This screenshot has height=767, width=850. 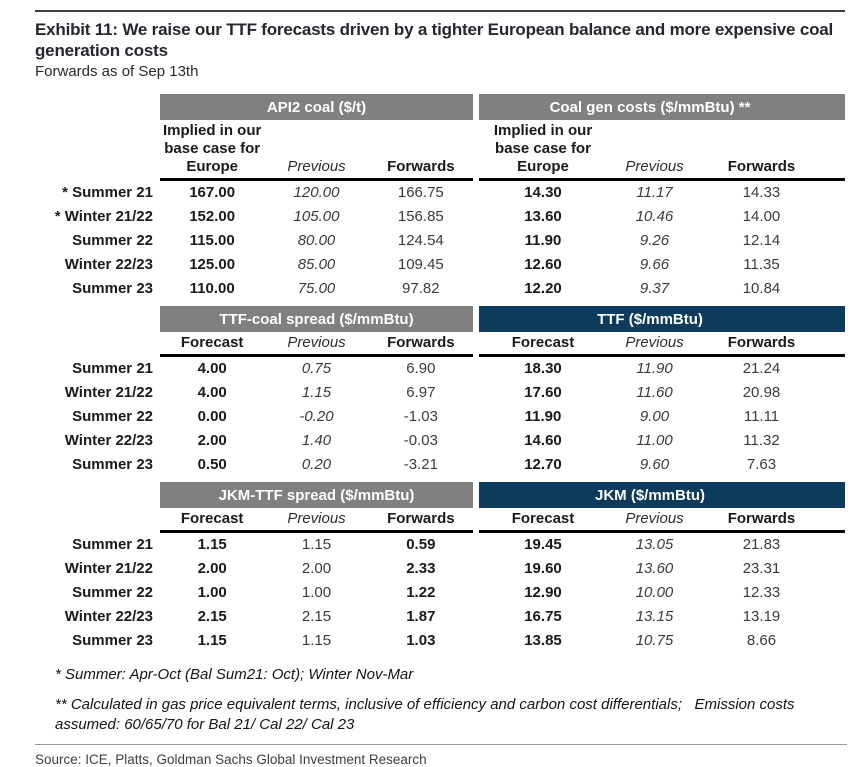 What do you see at coordinates (654, 640) in the screenshot?
I see `value-cell: 10.75` at bounding box center [654, 640].